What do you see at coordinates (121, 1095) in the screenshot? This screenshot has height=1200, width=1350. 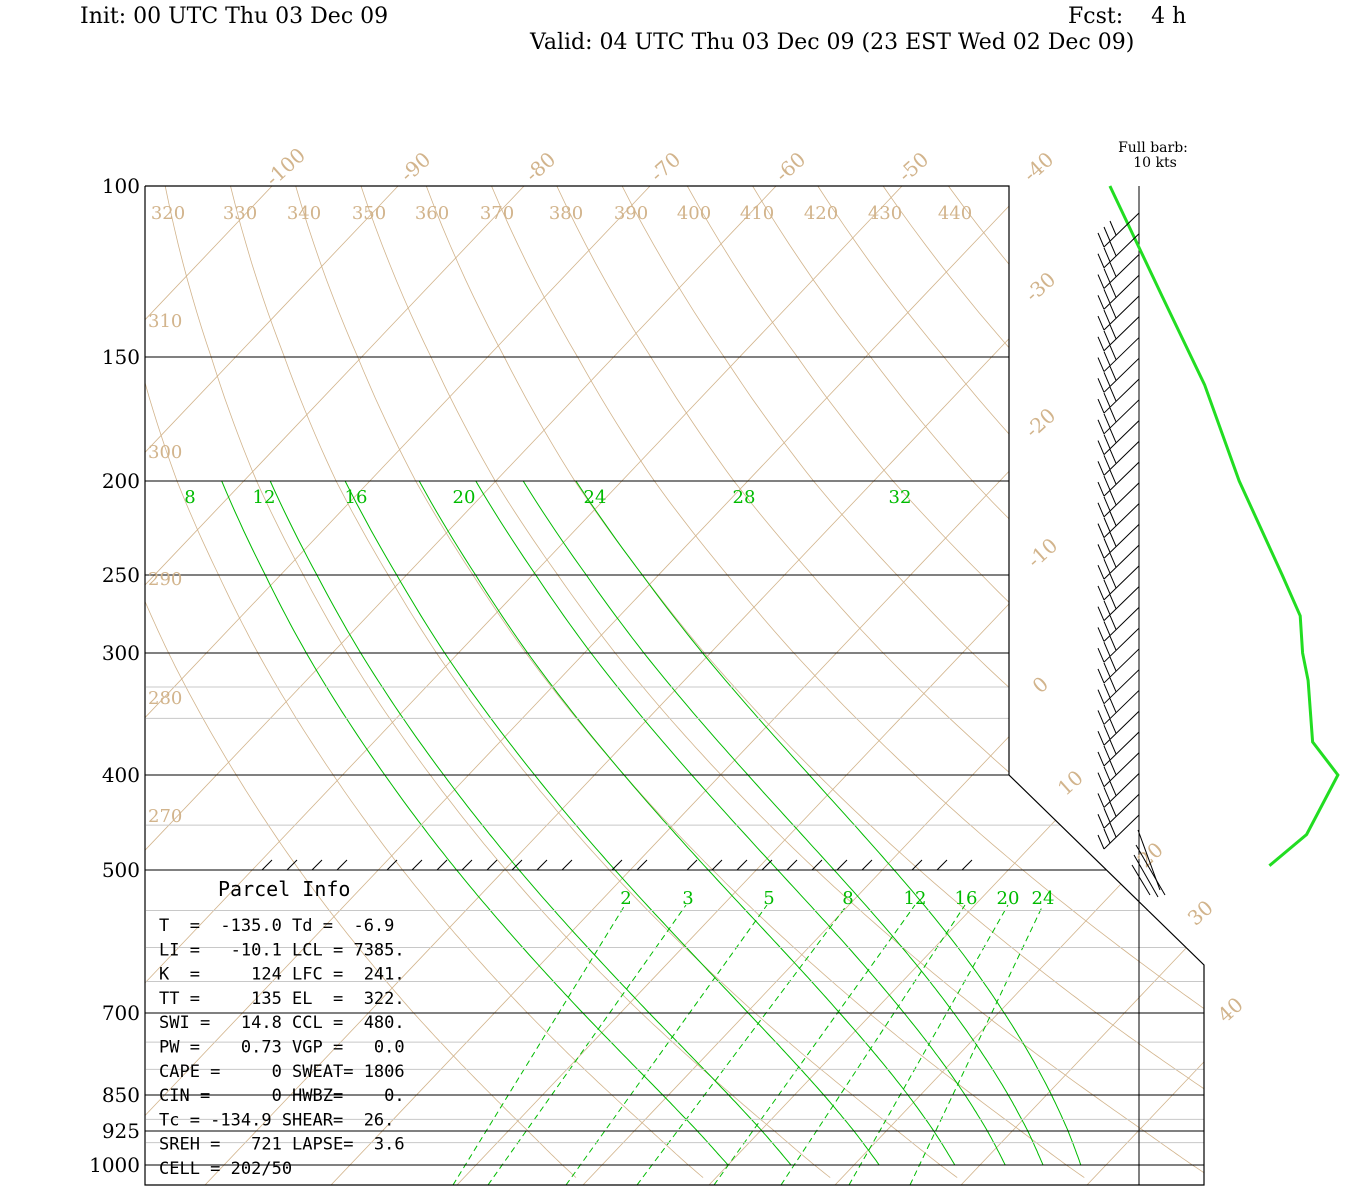 I see `pressure-label-850: 850` at bounding box center [121, 1095].